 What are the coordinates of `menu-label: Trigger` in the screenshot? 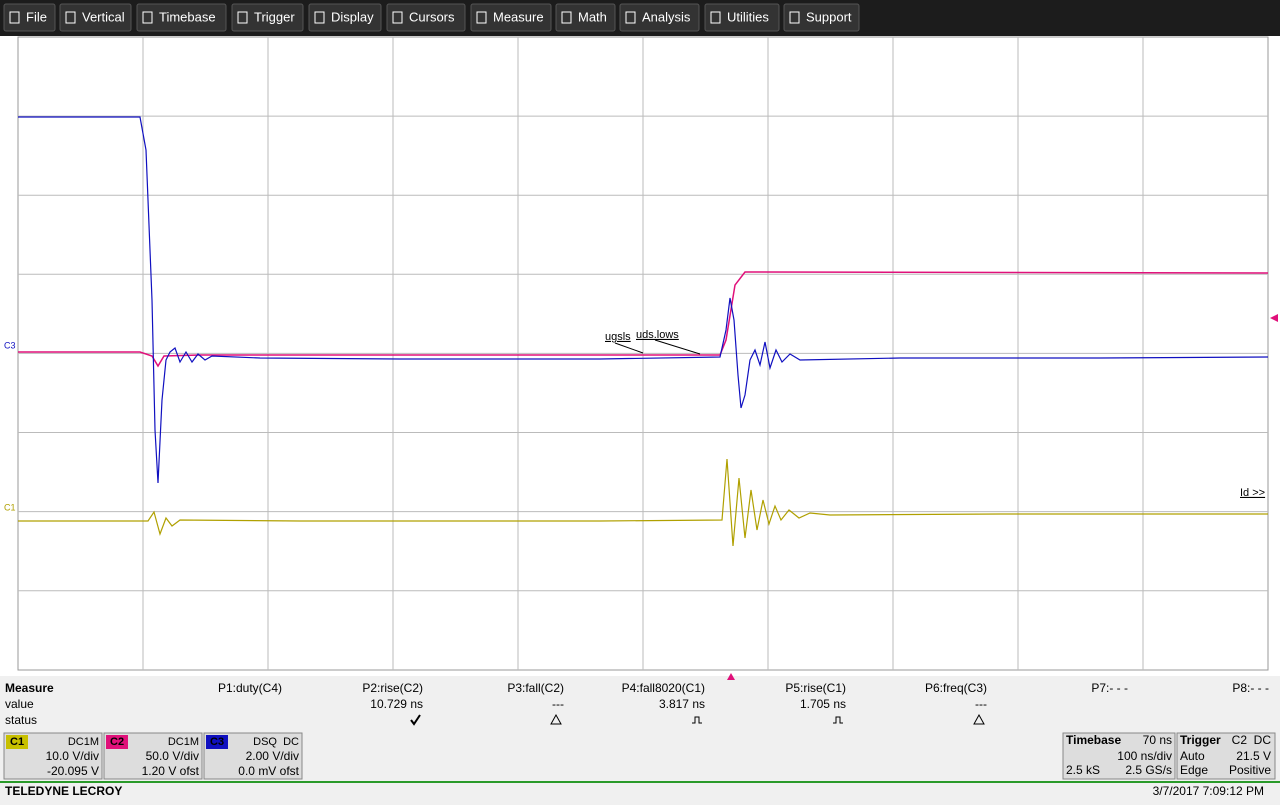 It's located at (274, 16).